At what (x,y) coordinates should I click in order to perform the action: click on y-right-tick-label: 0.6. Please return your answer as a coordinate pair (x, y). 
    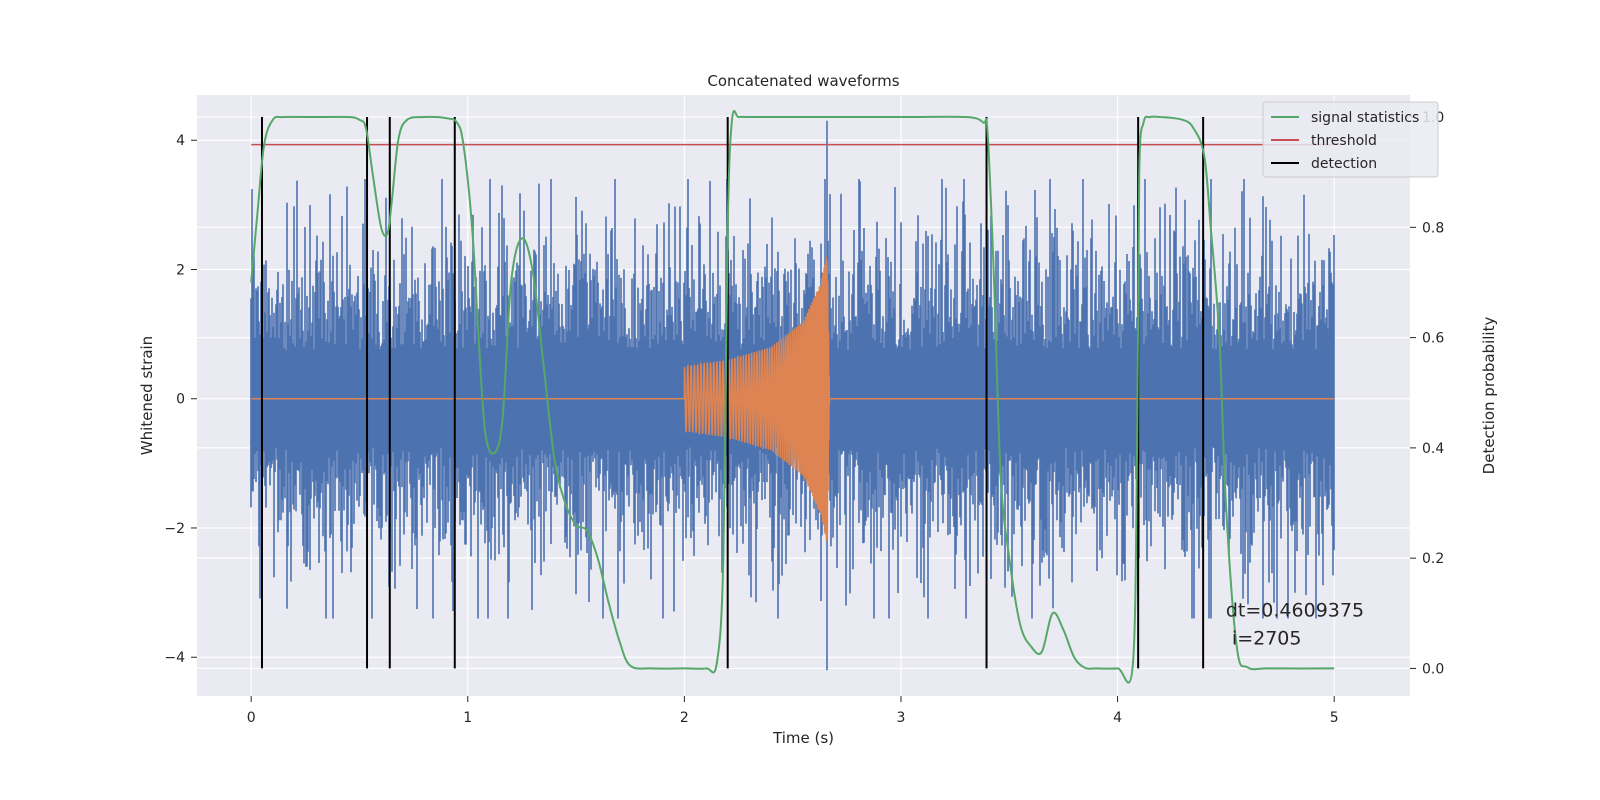
    Looking at the image, I should click on (1433, 339).